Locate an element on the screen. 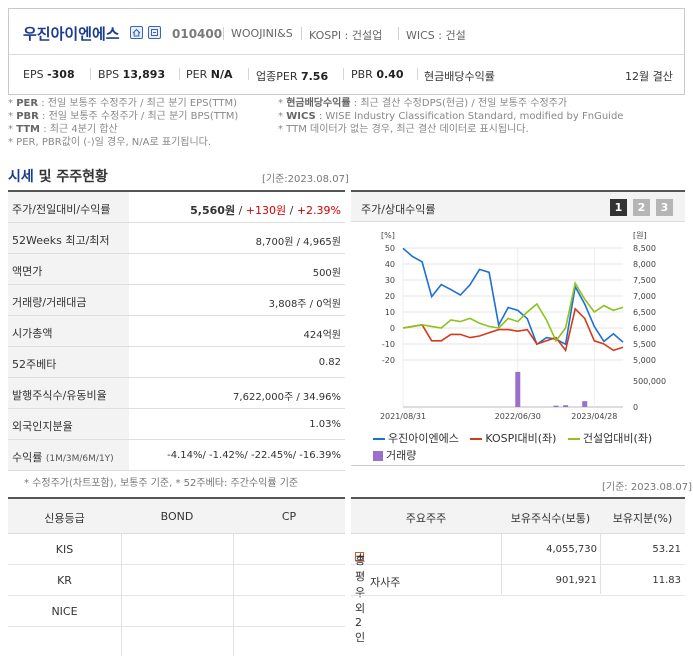 The image size is (693, 656). x-tick-label: 2023/04/28 is located at coordinates (594, 416).